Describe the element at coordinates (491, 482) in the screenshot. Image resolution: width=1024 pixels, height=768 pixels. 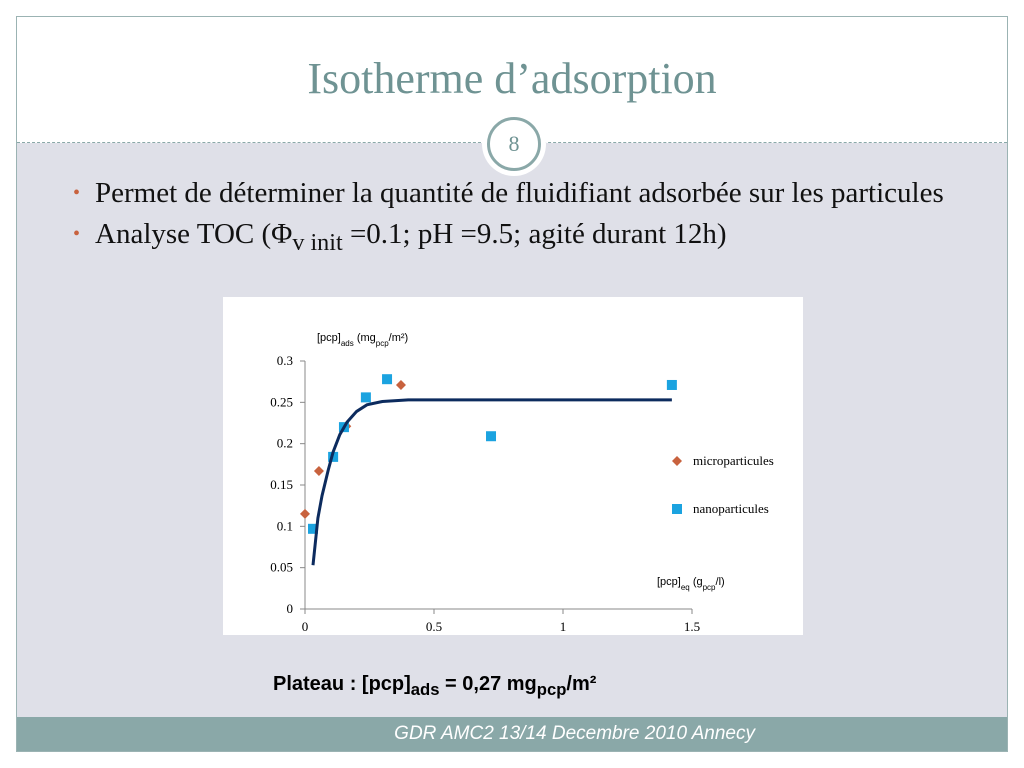
I see `fit-curve` at that location.